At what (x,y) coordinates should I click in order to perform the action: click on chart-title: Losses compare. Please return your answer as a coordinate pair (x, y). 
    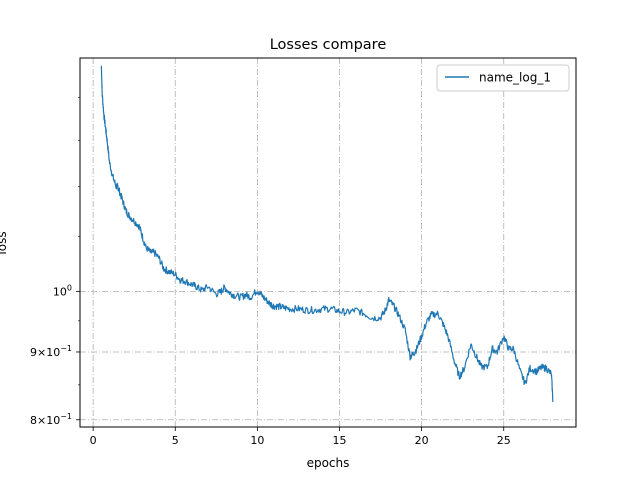
    Looking at the image, I should click on (328, 45).